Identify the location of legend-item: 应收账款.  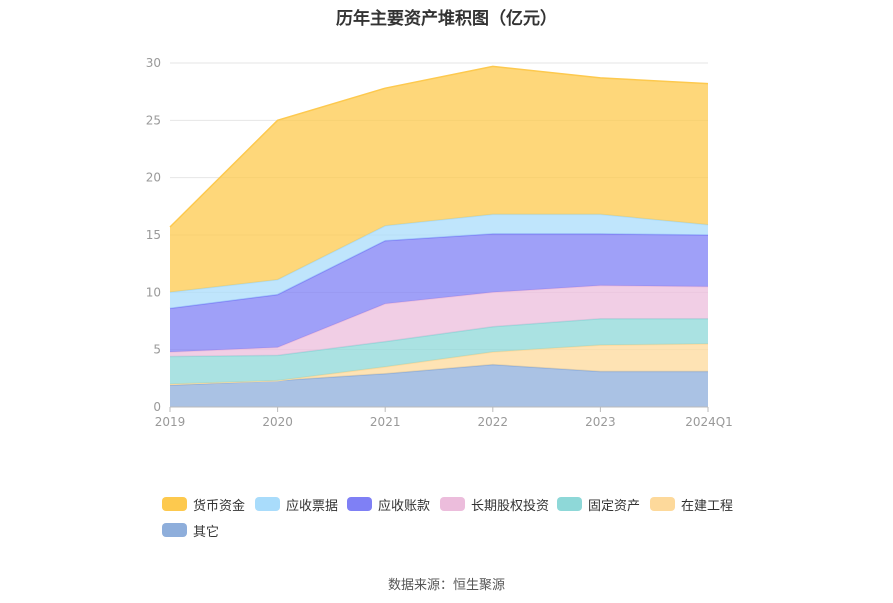
(388, 504).